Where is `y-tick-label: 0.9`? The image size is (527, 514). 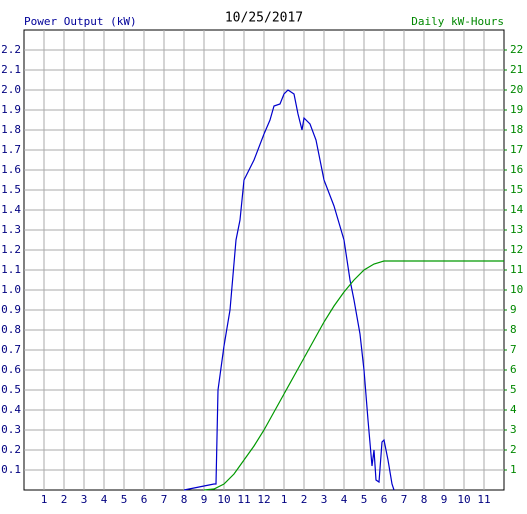
y-tick-label: 0.9 is located at coordinates (11, 309).